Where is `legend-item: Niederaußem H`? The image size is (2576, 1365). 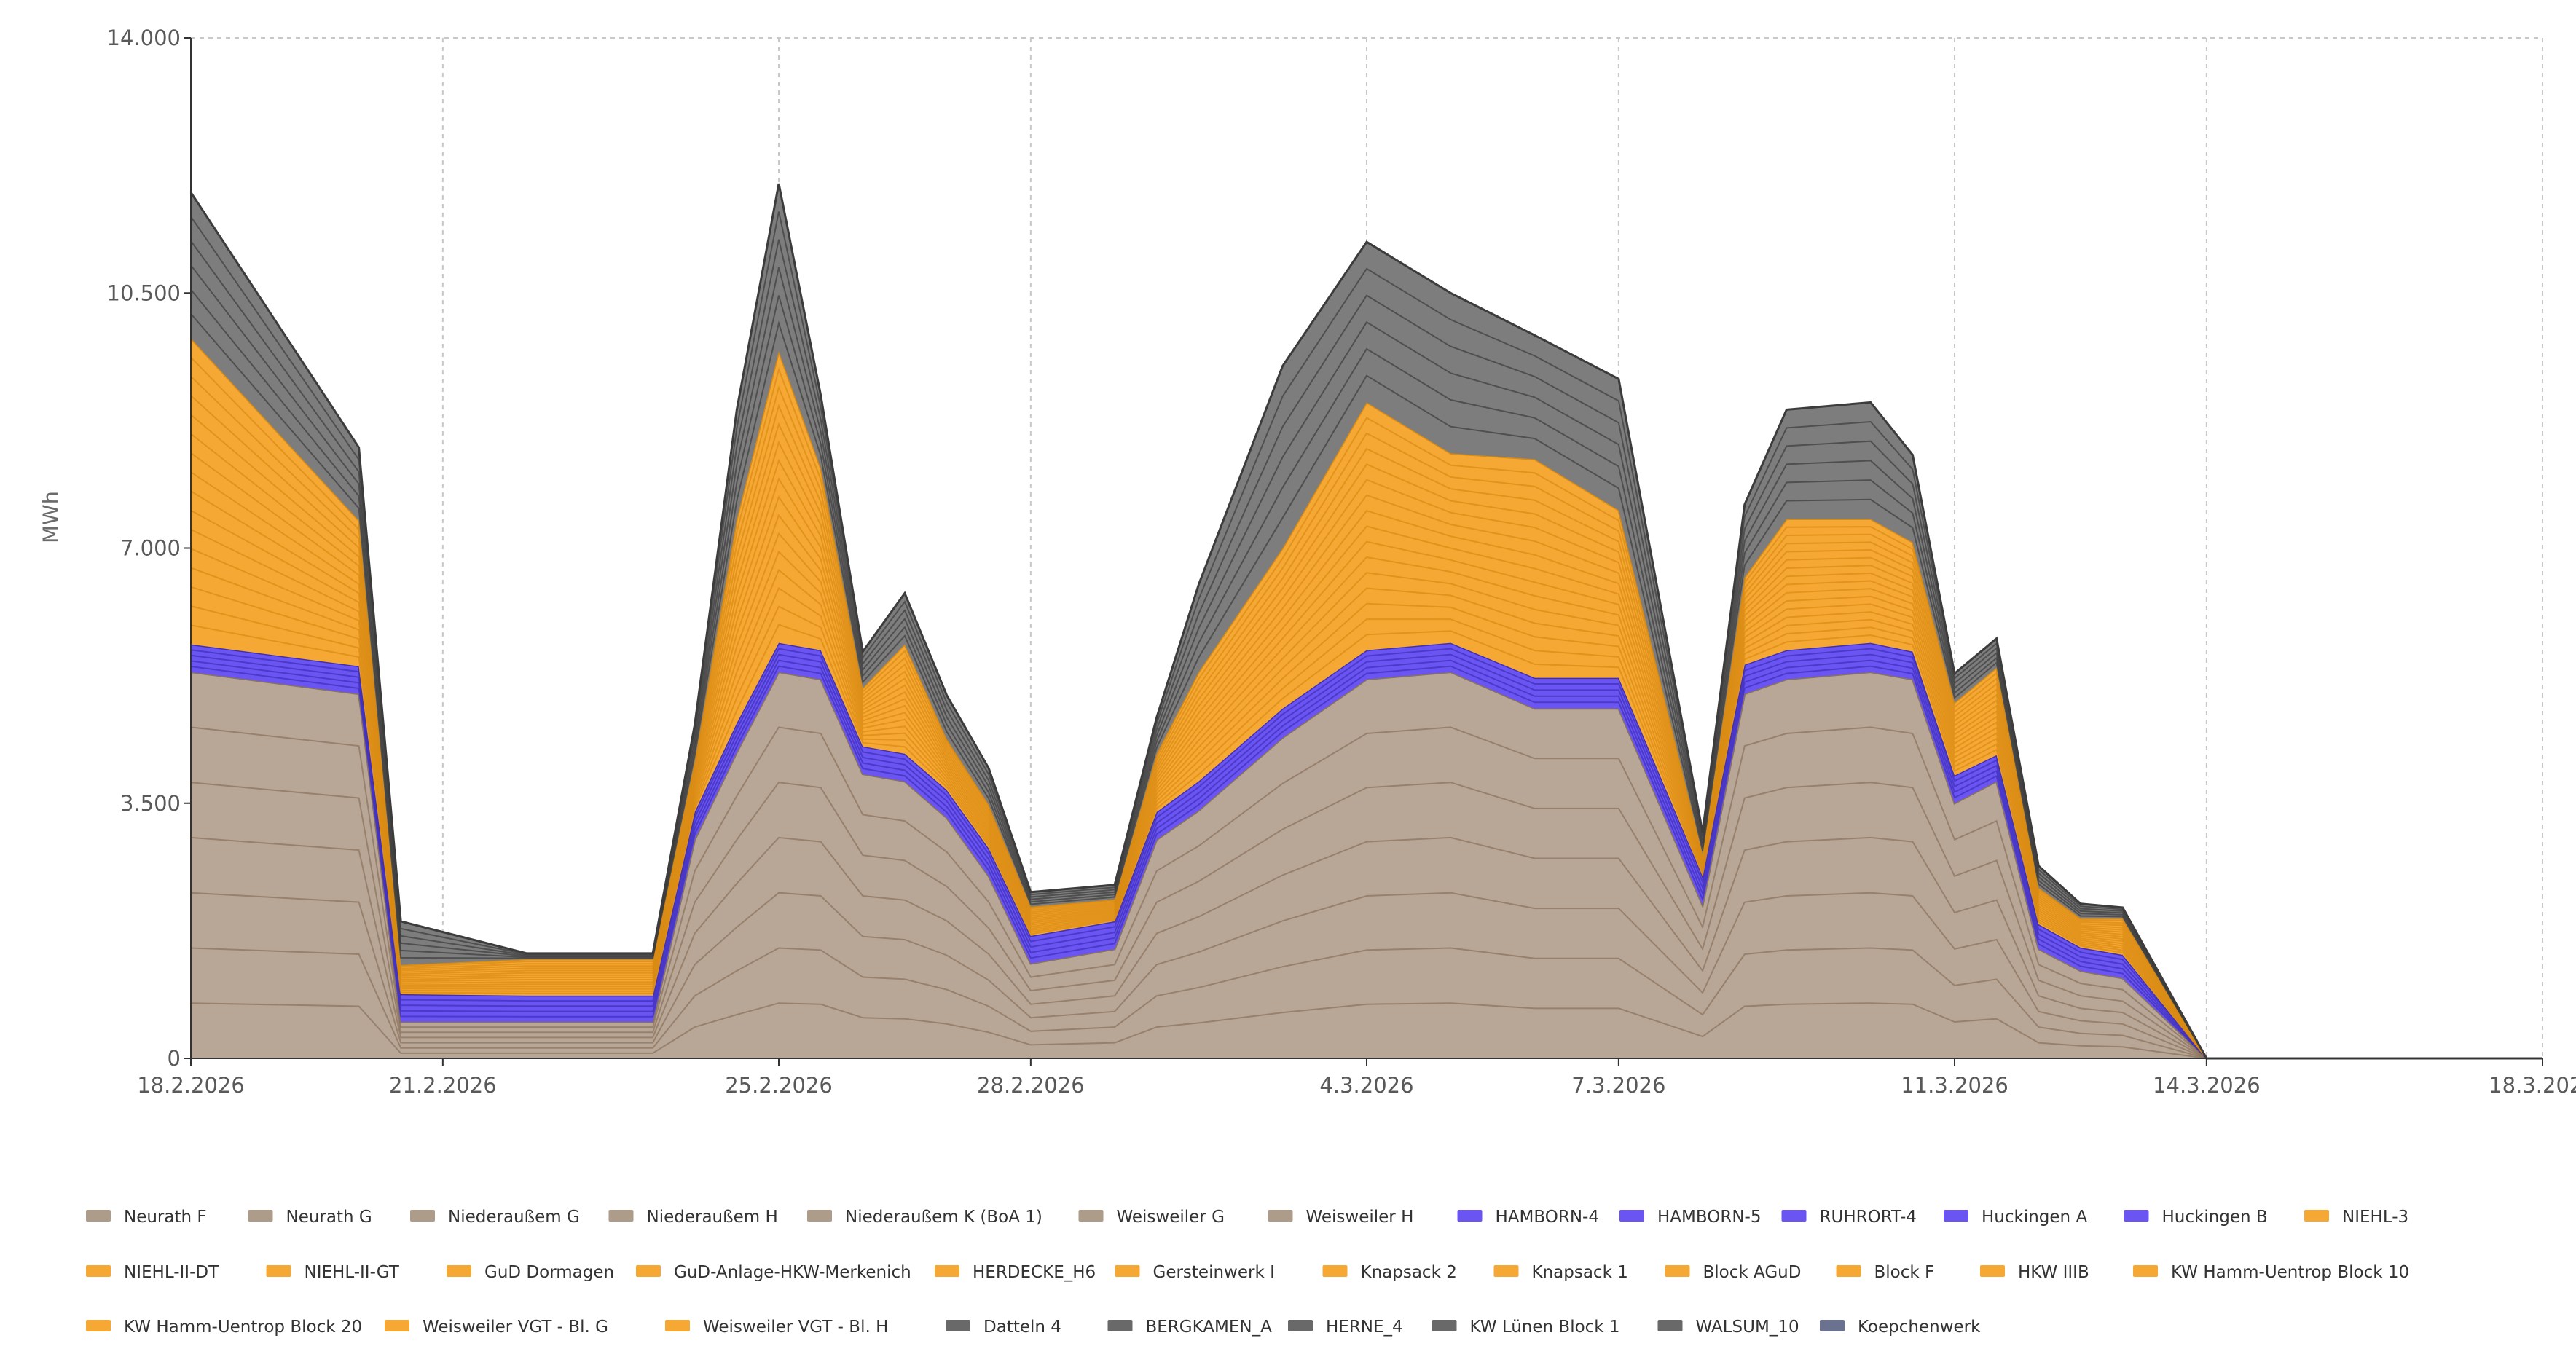 legend-item: Niederaußem H is located at coordinates (693, 1217).